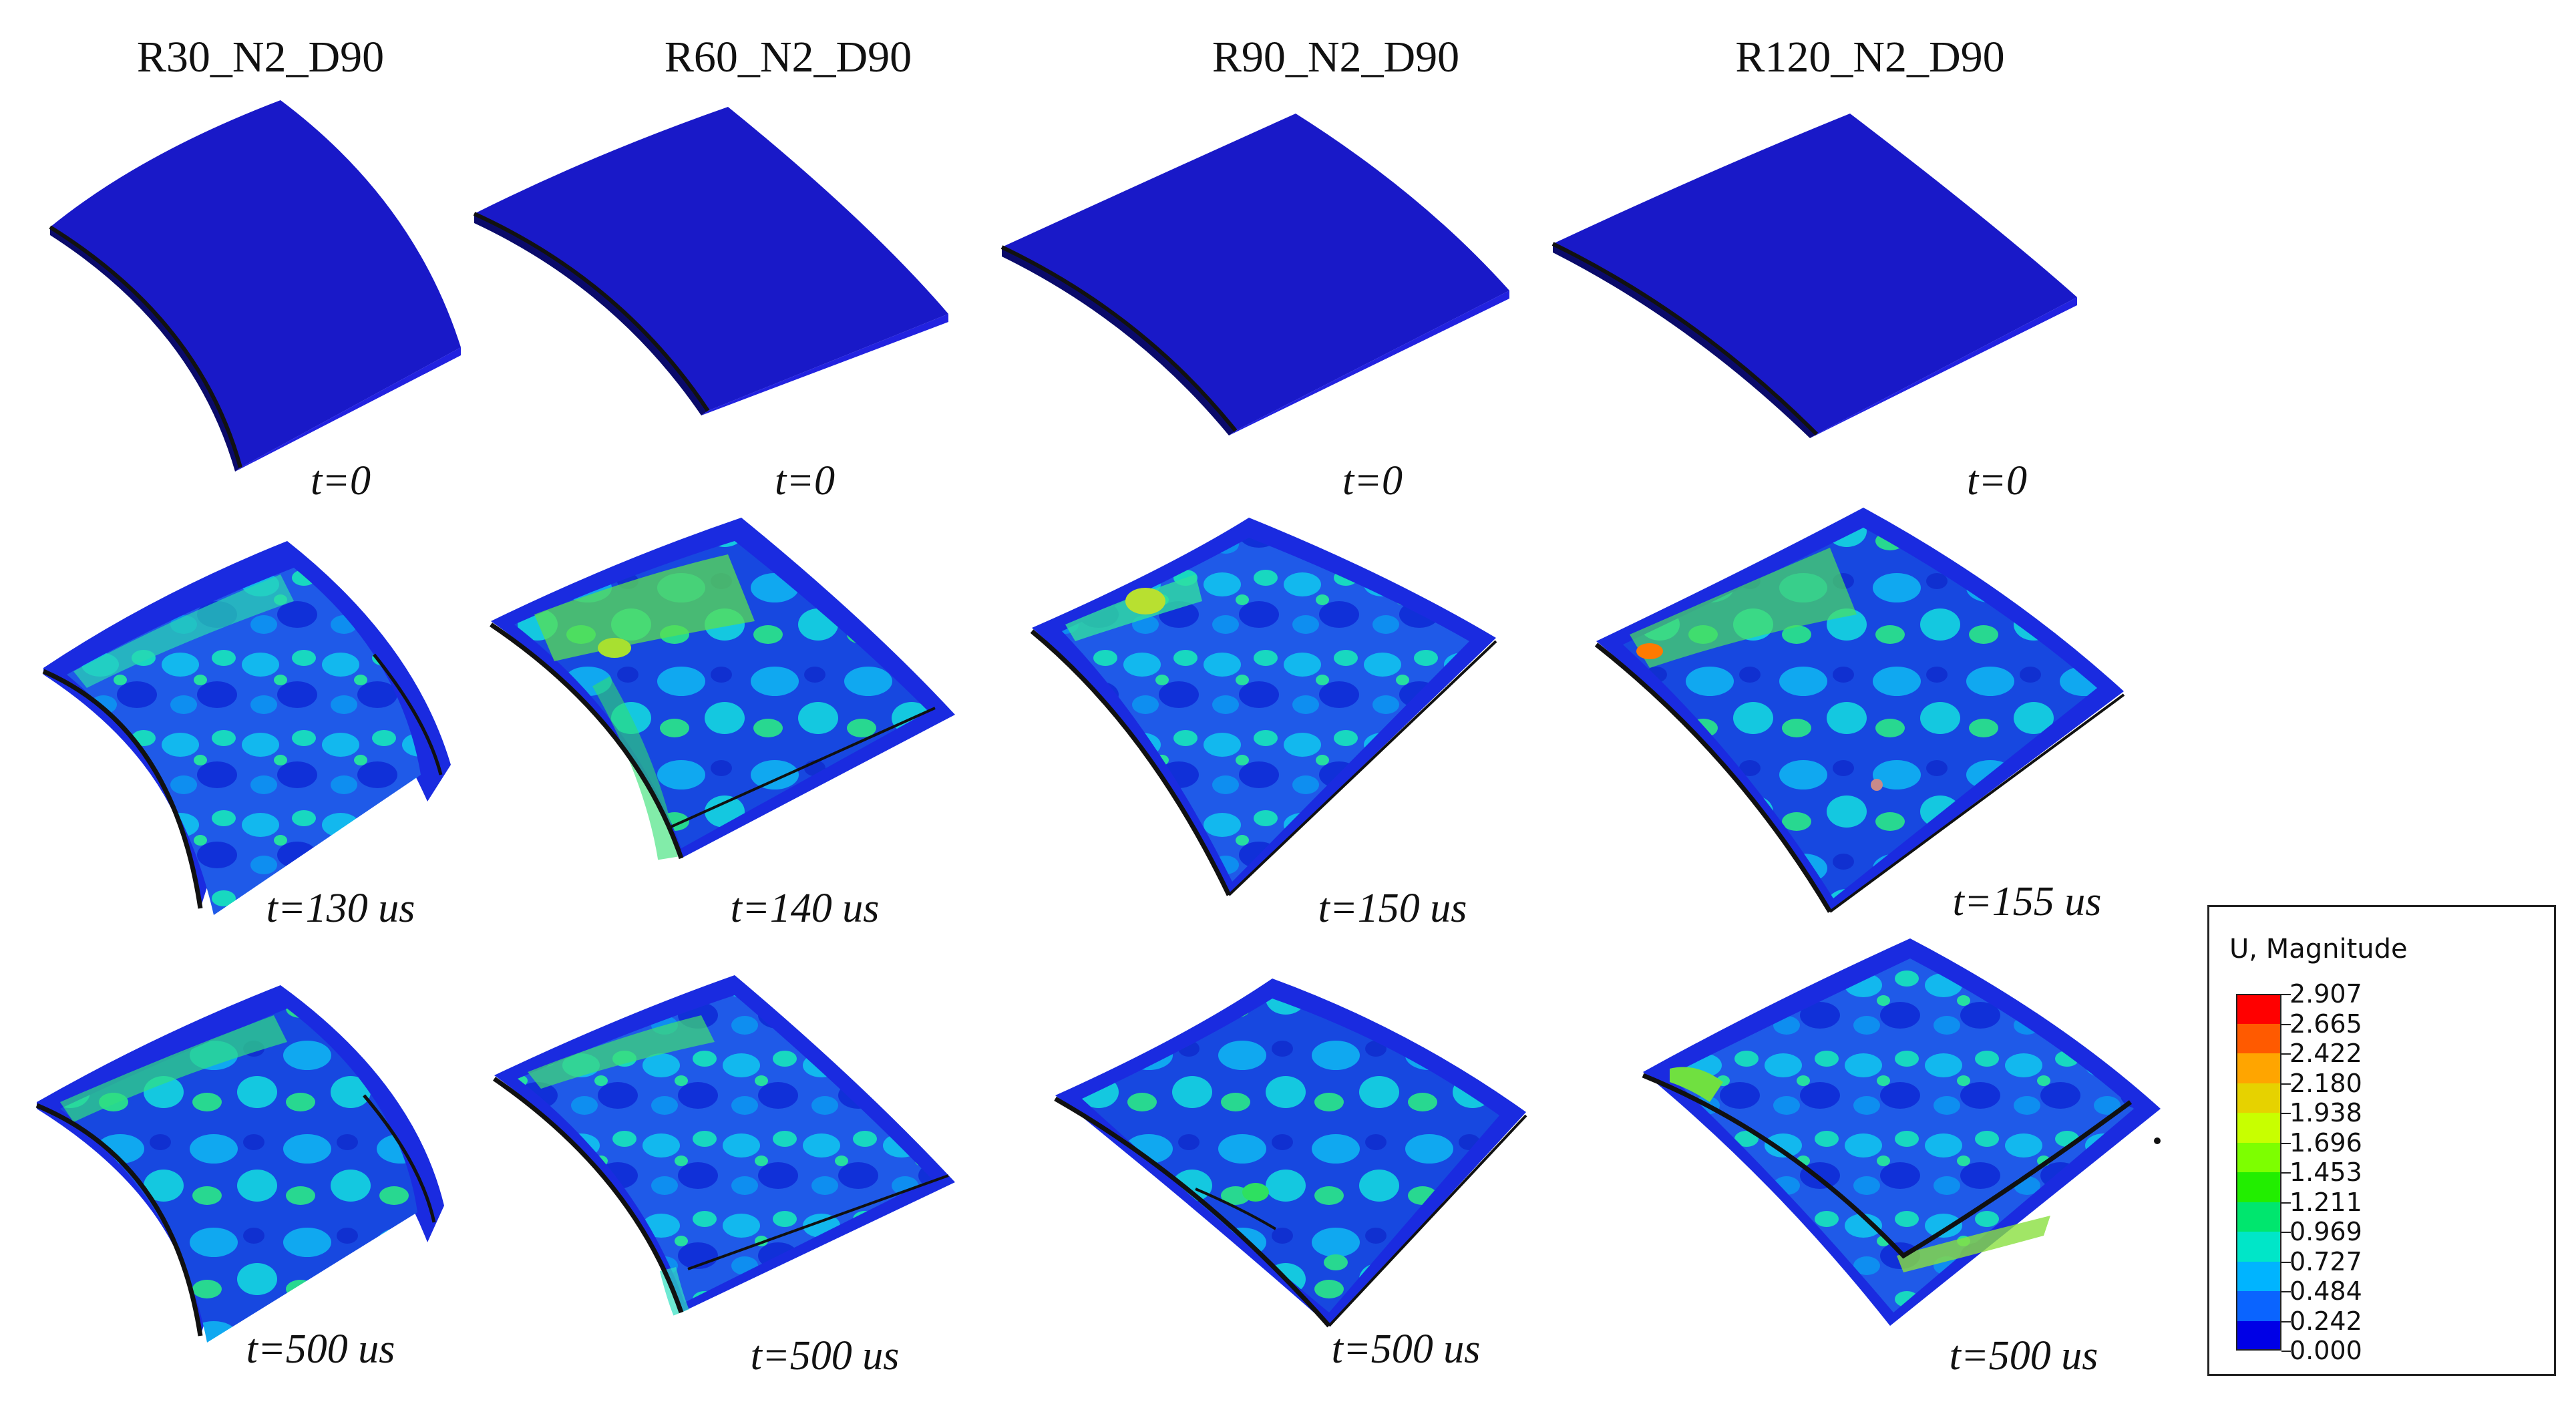 Image resolution: width=2576 pixels, height=1414 pixels. I want to click on legend-colorbar, so click(2258, 1172).